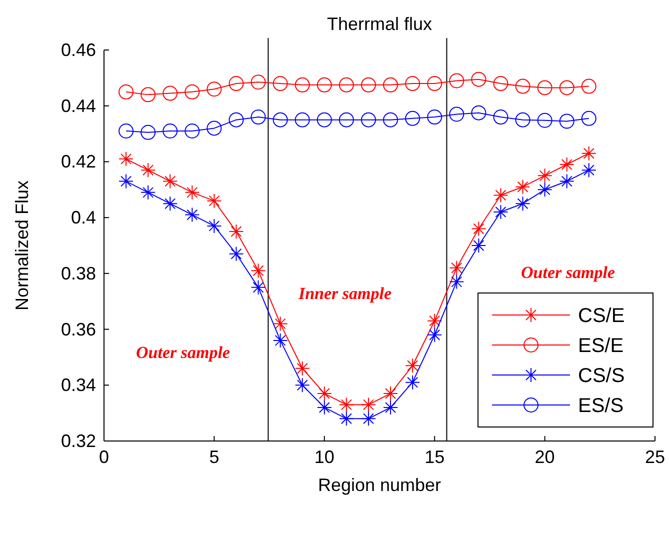 The height and width of the screenshot is (533, 669). I want to click on y-axis-title: Normalized Flux, so click(22, 245).